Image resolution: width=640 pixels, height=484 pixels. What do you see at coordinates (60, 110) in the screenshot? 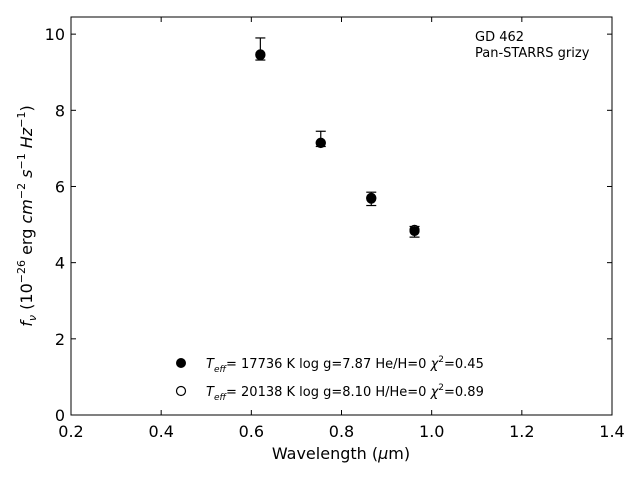
I see `y-tick-label: 8` at bounding box center [60, 110].